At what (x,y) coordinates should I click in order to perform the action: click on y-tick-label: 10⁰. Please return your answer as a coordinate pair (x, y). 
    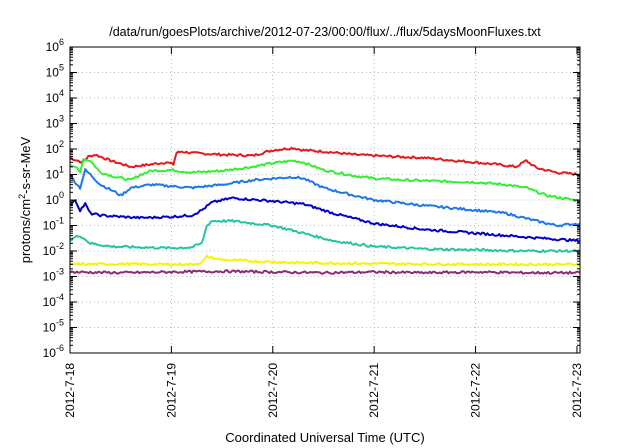
    Looking at the image, I should click on (55, 198).